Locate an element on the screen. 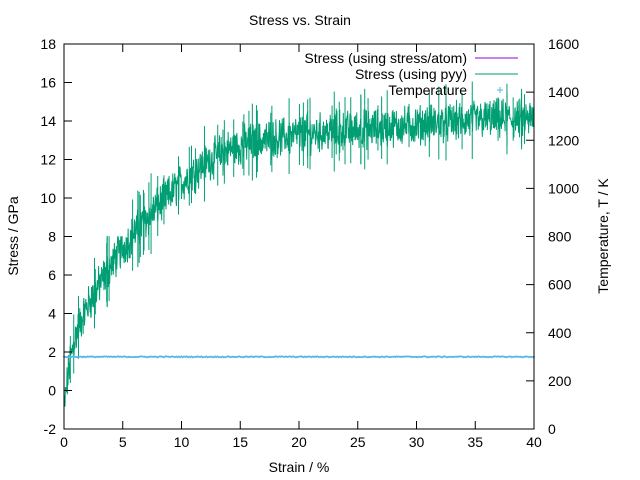 This screenshot has width=640, height=480. legend-entry: Stress (using pyy) is located at coordinates (436, 74).